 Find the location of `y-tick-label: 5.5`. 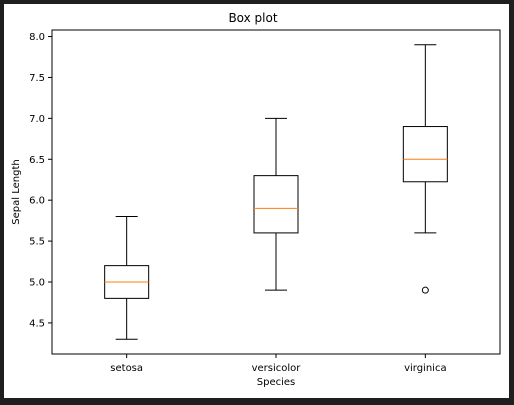

y-tick-label: 5.5 is located at coordinates (37, 242).